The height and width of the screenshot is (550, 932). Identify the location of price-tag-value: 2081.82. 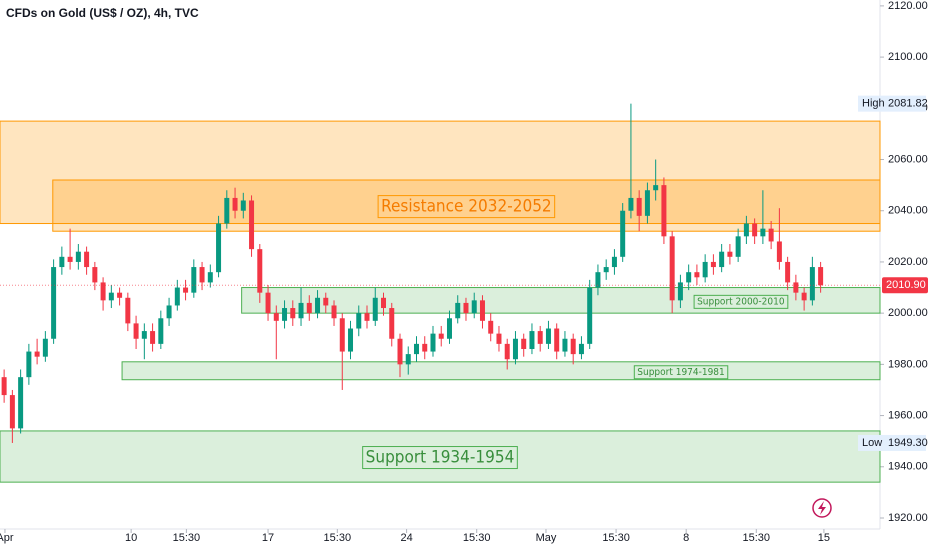
(908, 104).